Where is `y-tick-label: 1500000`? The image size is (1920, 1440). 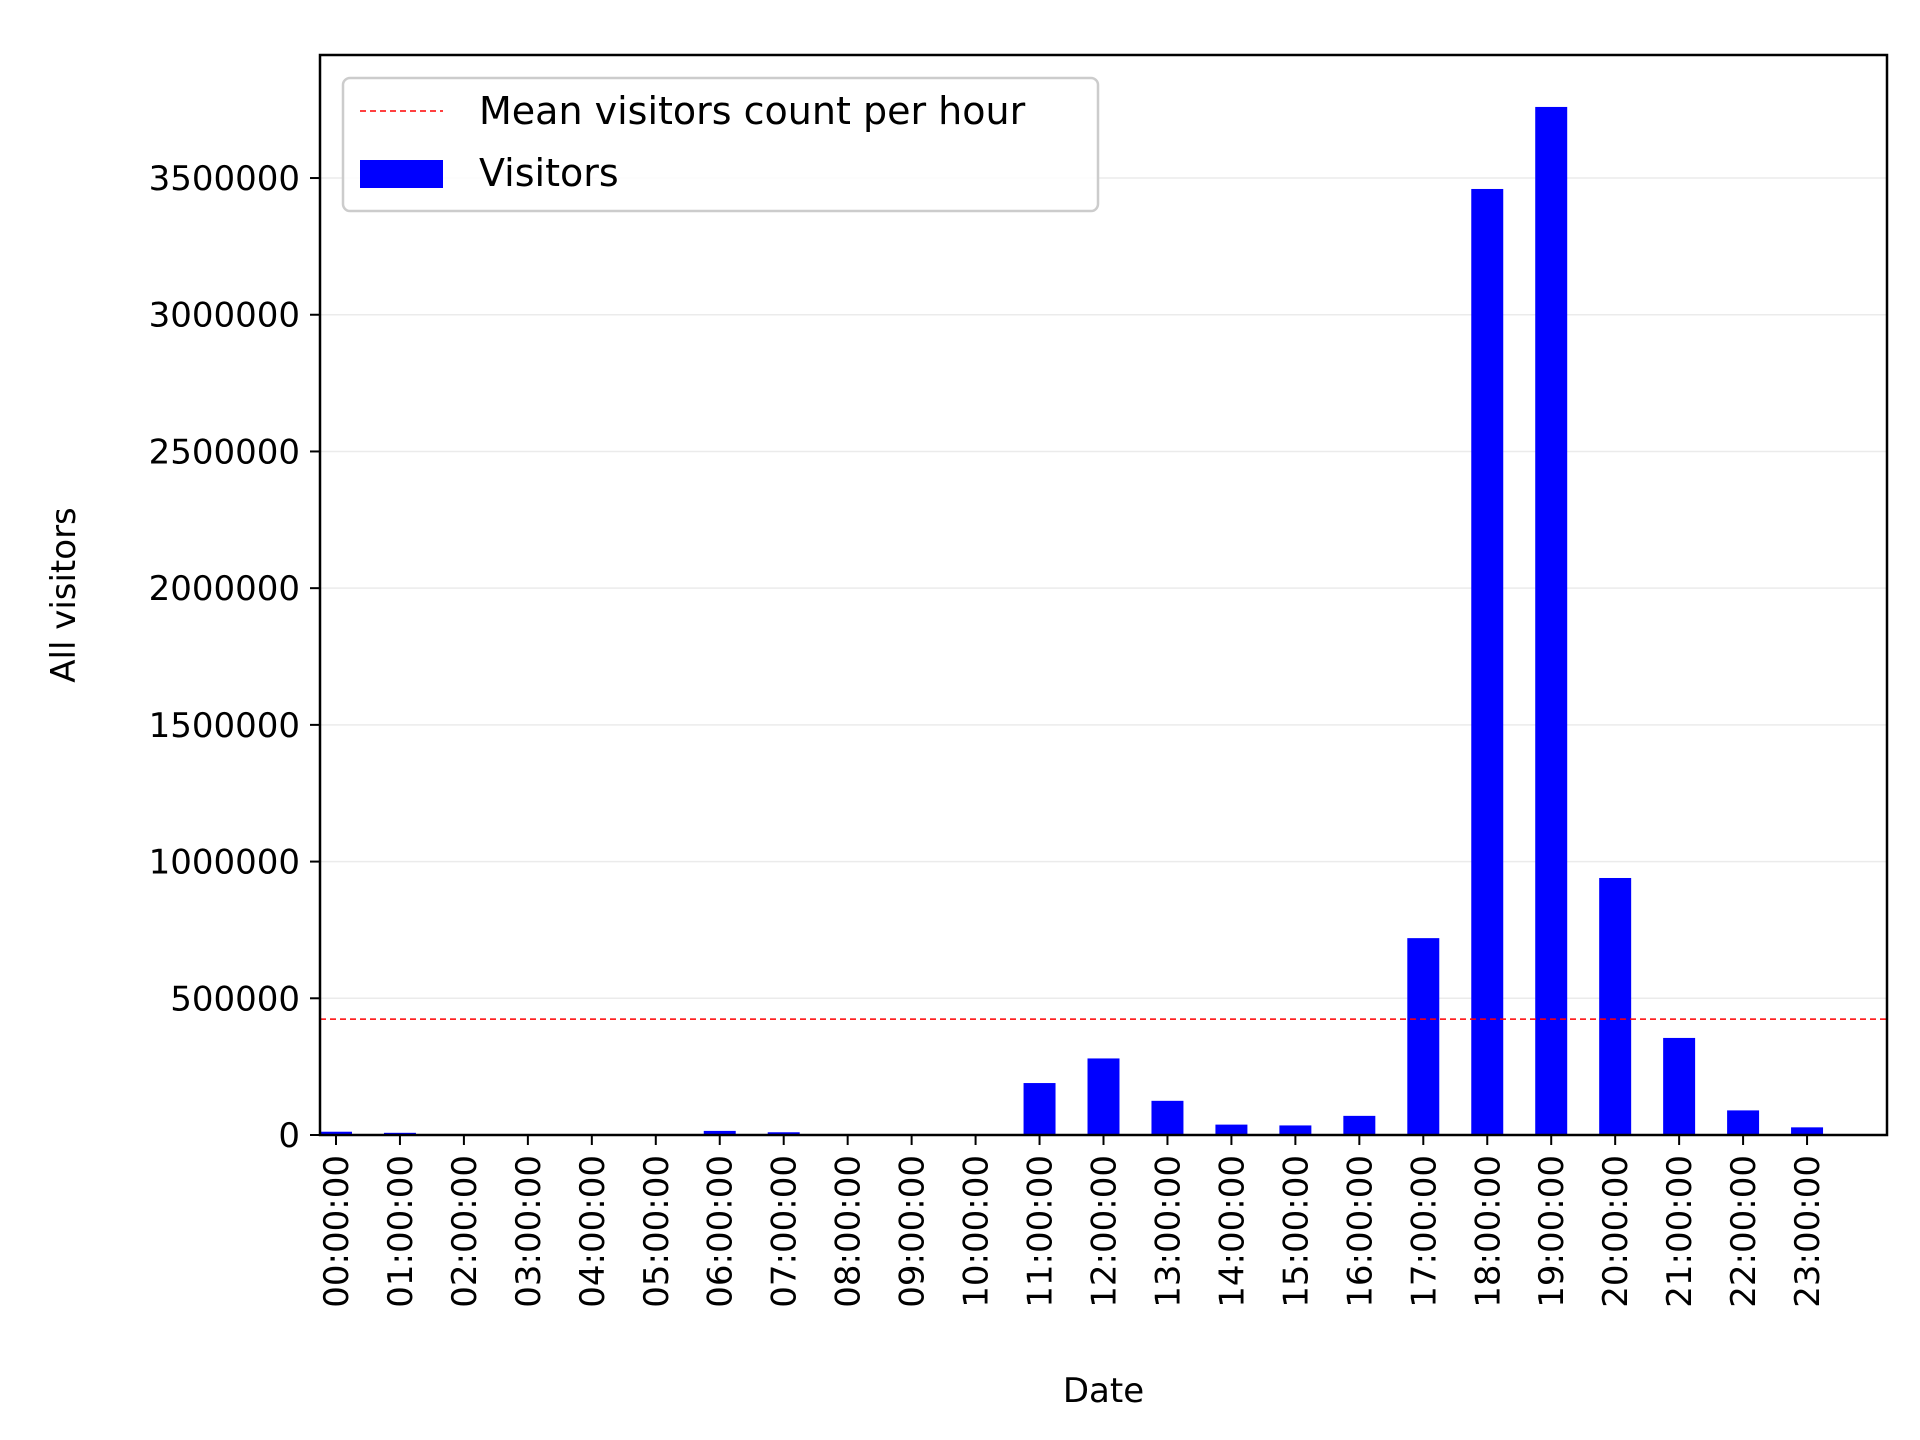 y-tick-label: 1500000 is located at coordinates (224, 726).